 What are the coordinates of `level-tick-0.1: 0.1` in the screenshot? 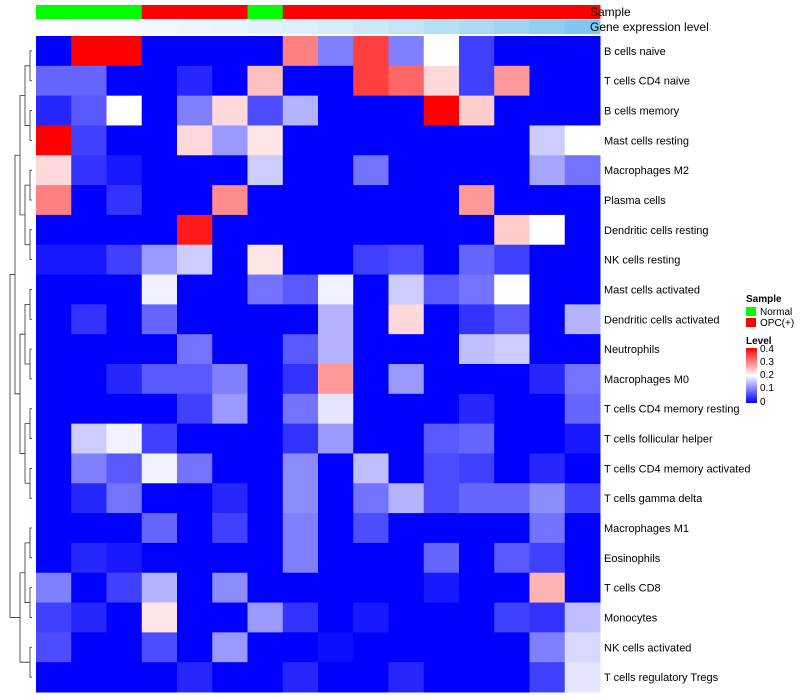 It's located at (767, 388).